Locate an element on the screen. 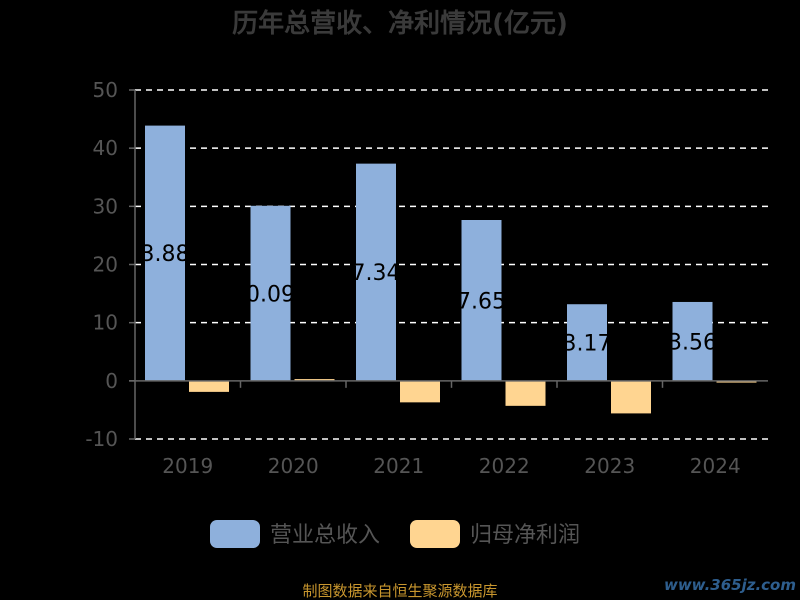  chart-title: 历年总营收、净利情况(亿元) is located at coordinates (400, 23).